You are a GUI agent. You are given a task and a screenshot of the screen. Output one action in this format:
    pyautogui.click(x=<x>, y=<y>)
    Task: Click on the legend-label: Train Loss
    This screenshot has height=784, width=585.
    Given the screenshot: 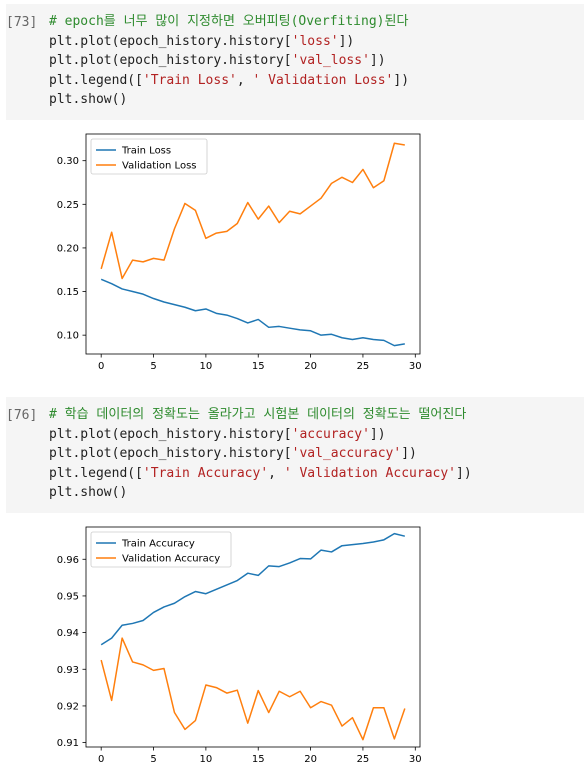 What is the action you would take?
    pyautogui.click(x=146, y=151)
    